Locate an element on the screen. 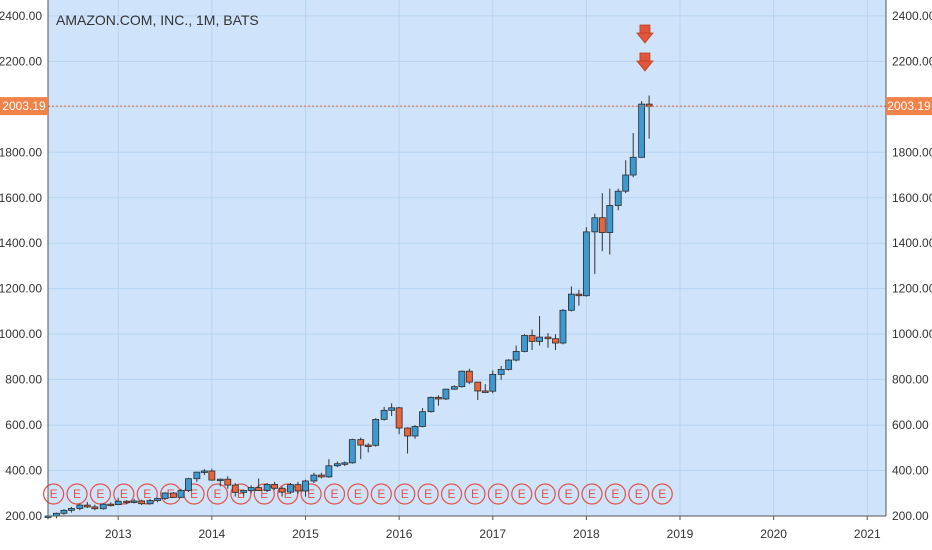 This screenshot has width=932, height=550. x-tick-label: 2017 is located at coordinates (492, 534).